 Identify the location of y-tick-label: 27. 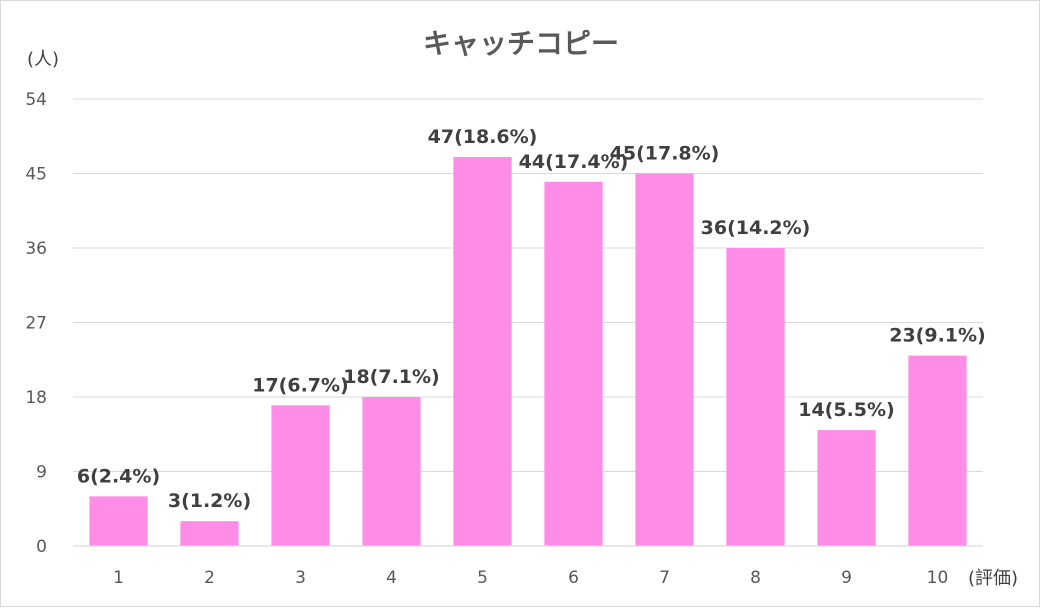
(36, 324).